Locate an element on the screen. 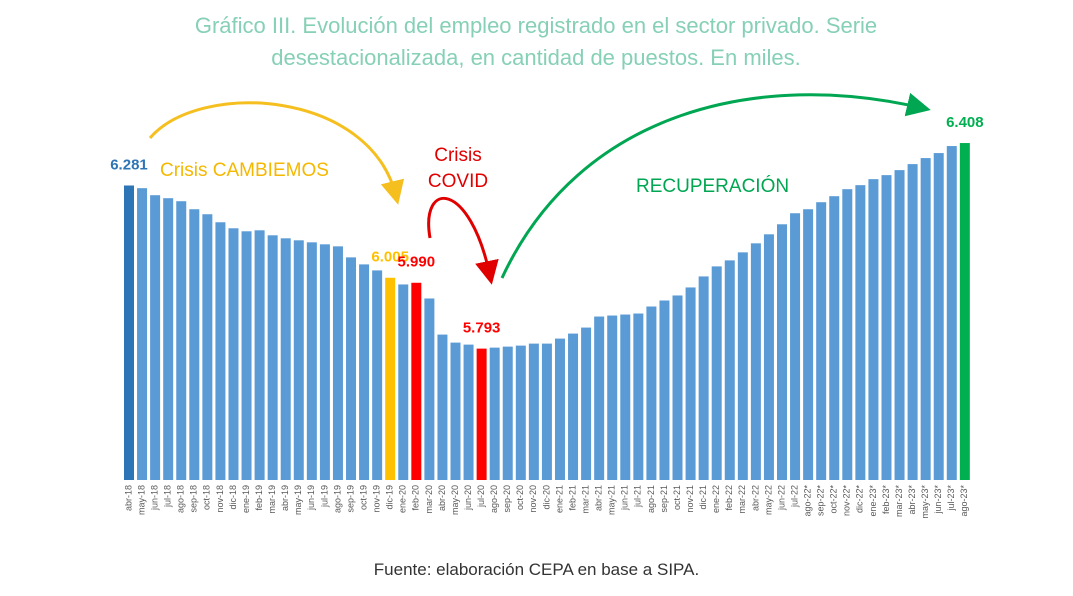 The image size is (1073, 596). x-tick-label: jul-18 is located at coordinates (168, 496).